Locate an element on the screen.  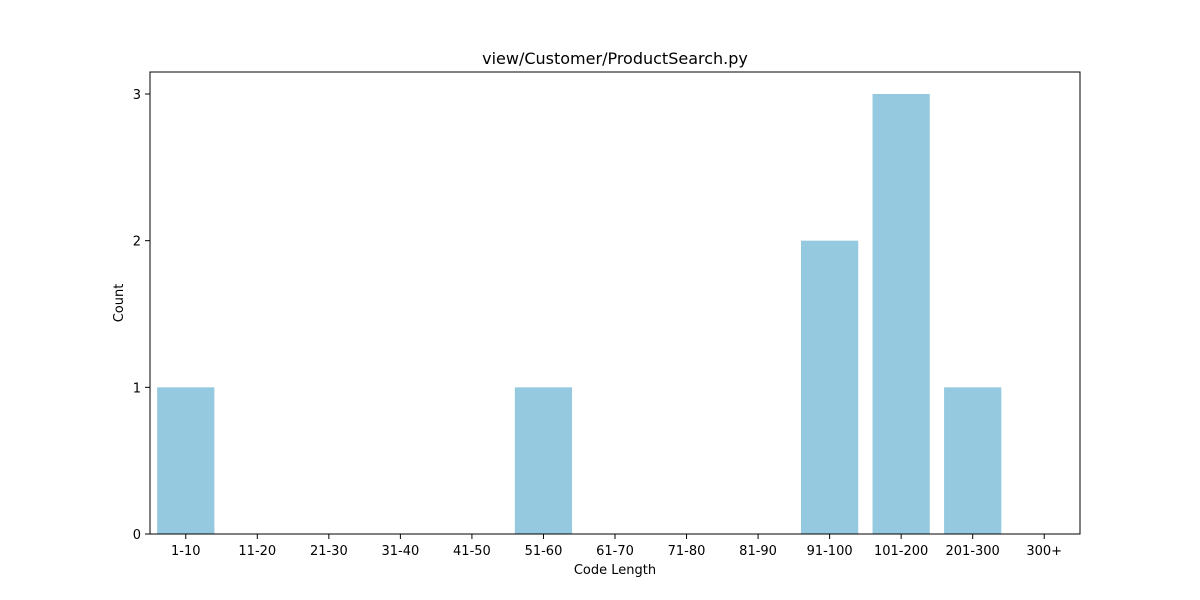
x-tick-label: 41-50 is located at coordinates (472, 551).